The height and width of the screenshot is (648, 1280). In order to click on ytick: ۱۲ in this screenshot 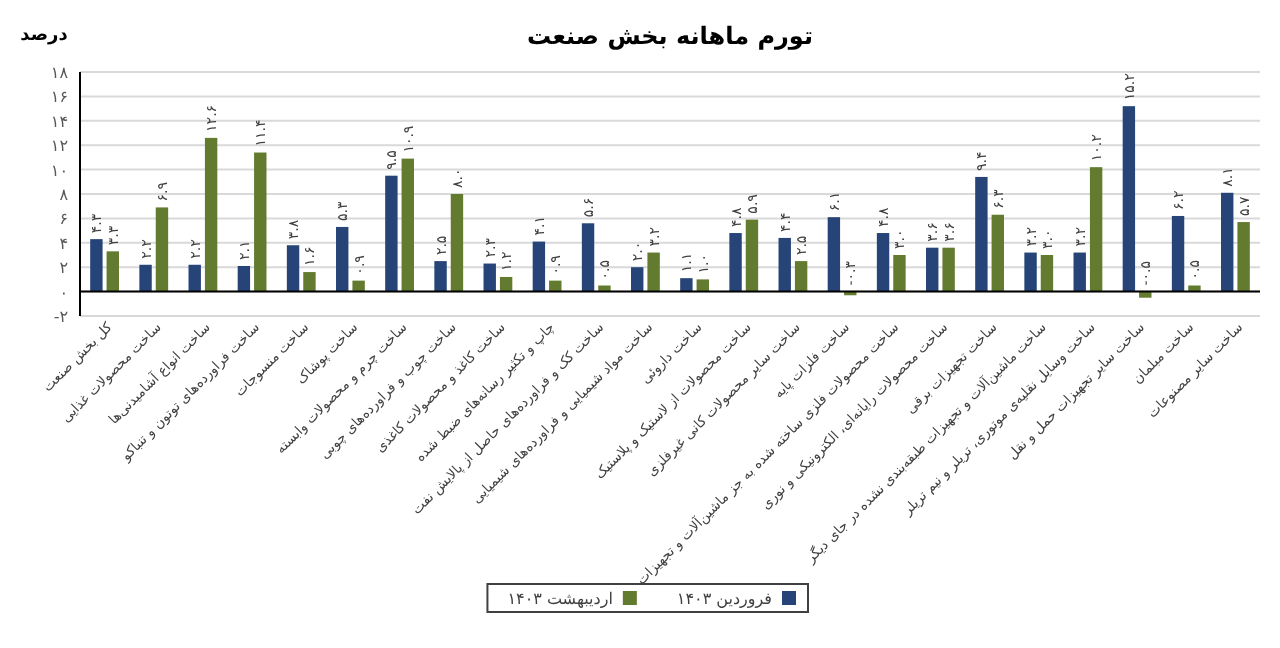, I will do `click(59, 146)`.